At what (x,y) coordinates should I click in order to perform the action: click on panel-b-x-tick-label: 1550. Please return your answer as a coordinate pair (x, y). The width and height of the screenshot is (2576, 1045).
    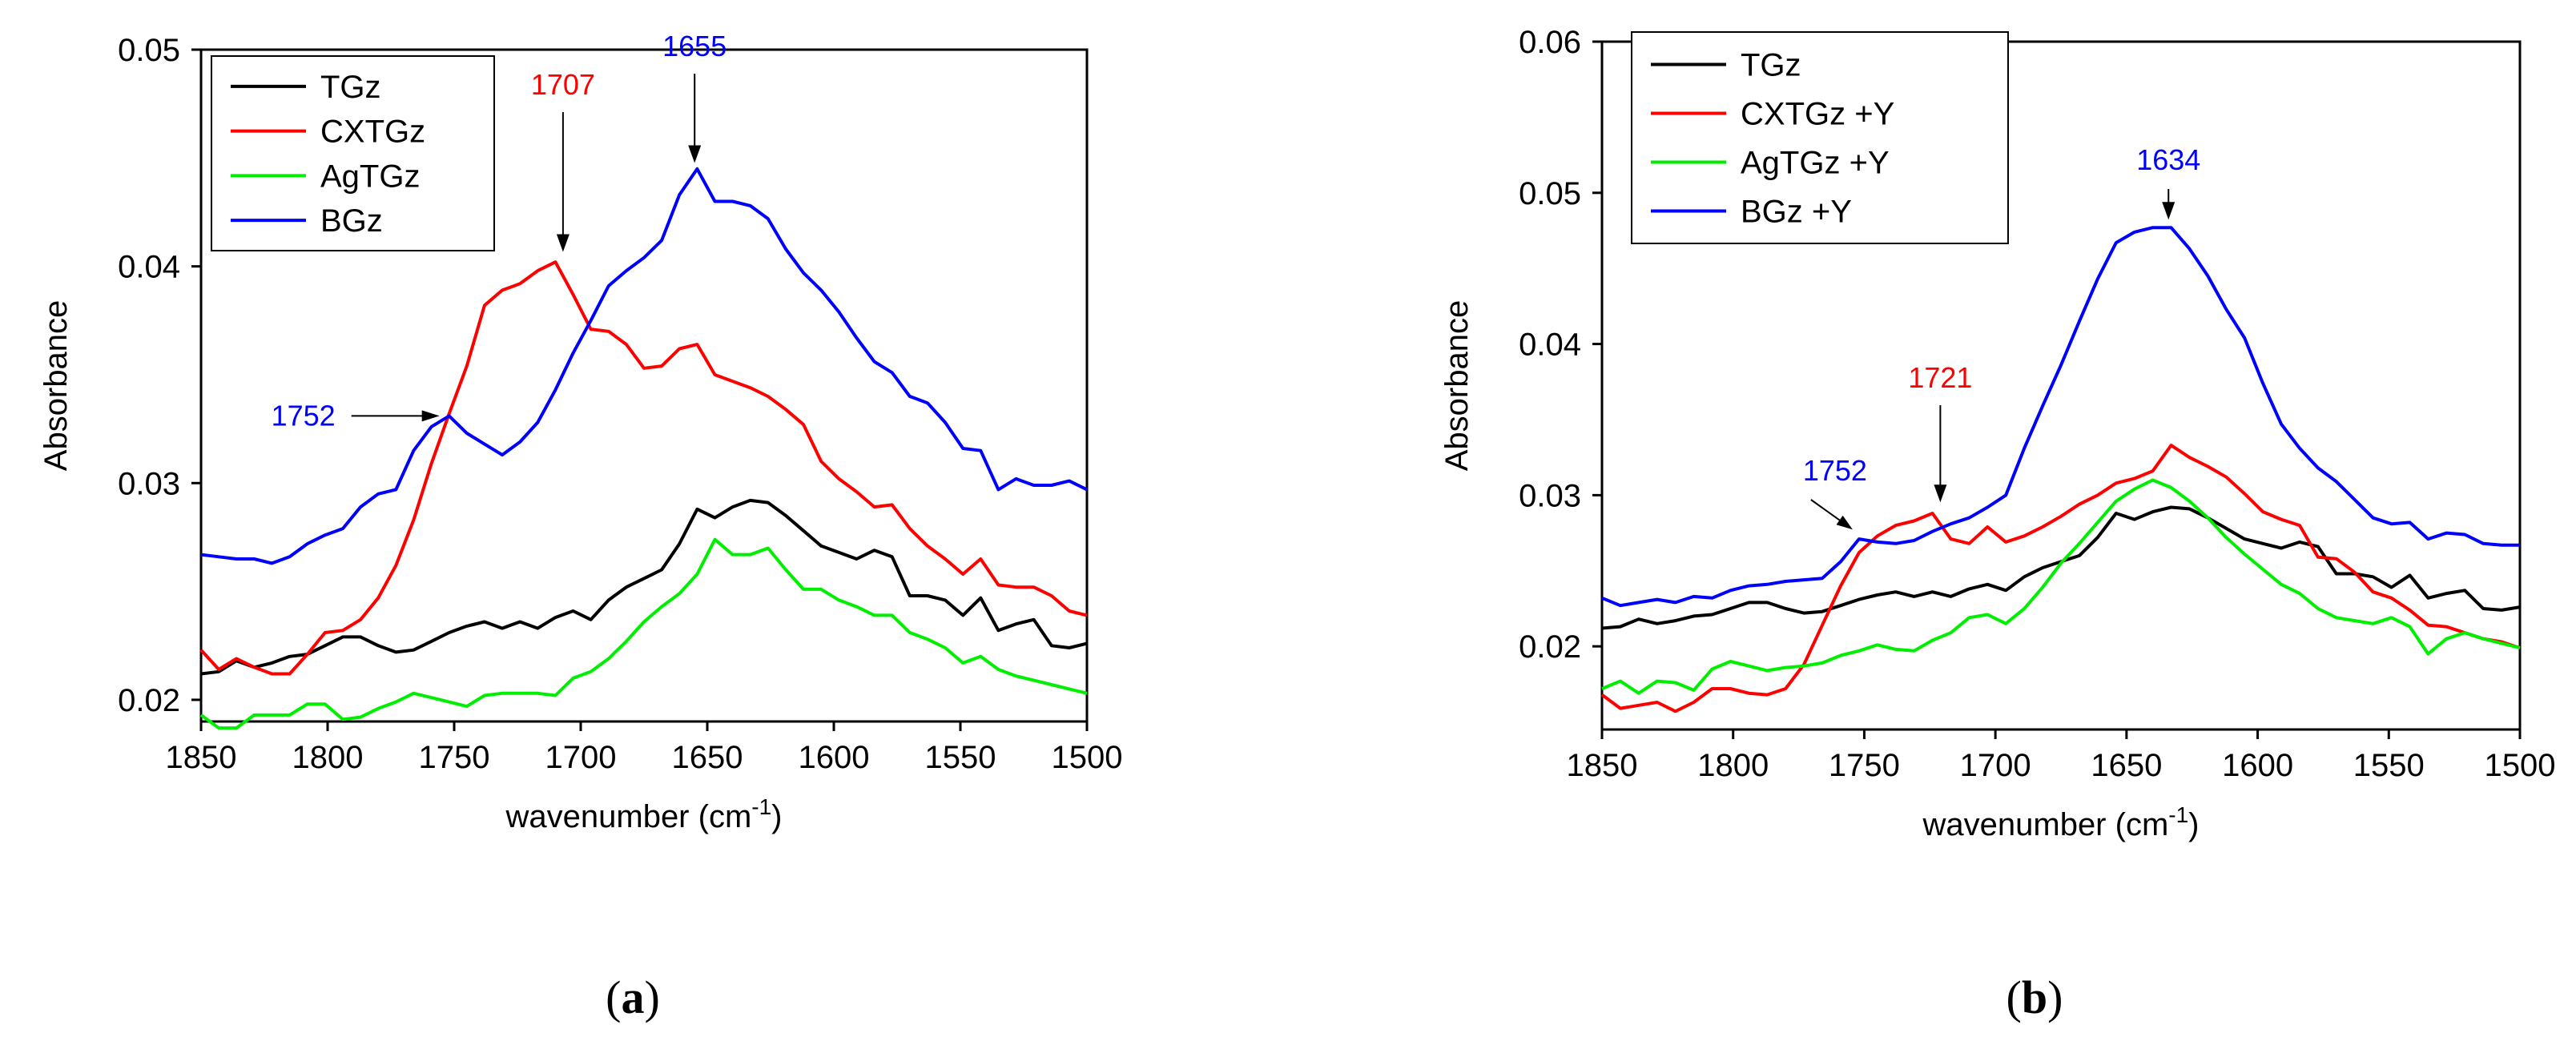
    Looking at the image, I should click on (2389, 765).